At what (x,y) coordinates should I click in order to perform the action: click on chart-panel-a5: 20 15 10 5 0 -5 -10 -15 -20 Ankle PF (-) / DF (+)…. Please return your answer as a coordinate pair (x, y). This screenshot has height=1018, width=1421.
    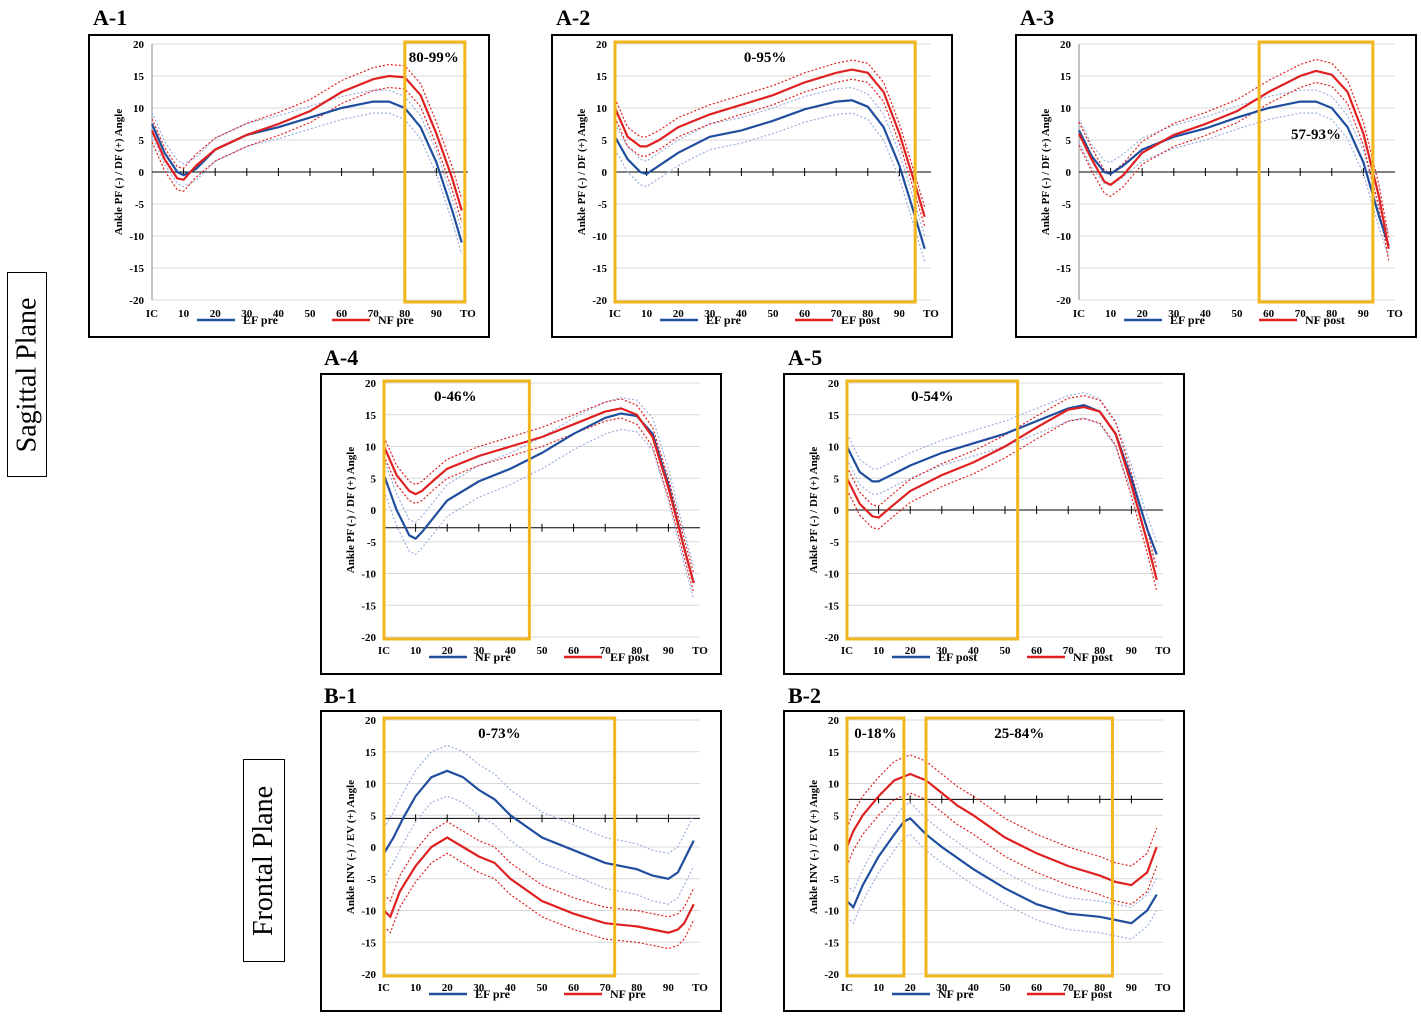
    Looking at the image, I should click on (984, 524).